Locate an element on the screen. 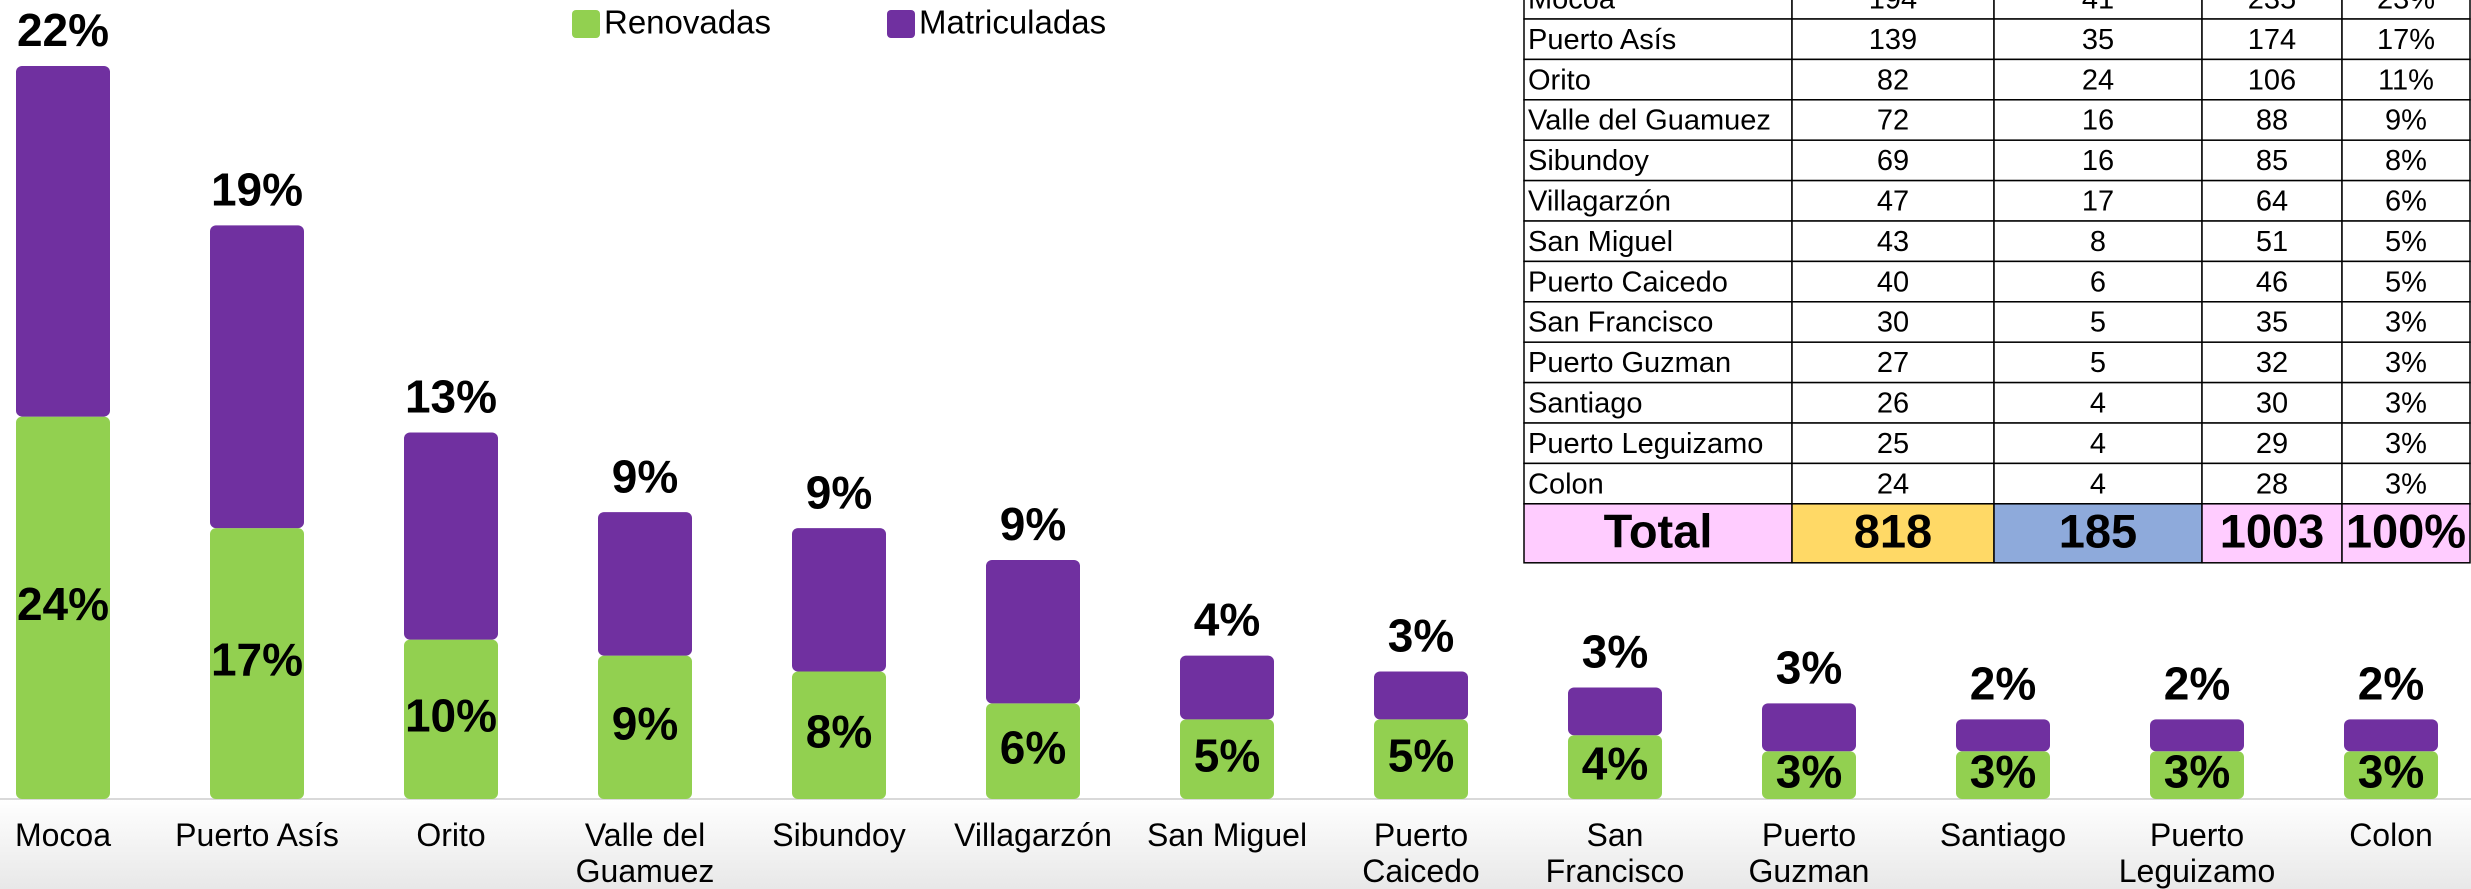 Image resolution: width=2471 pixels, height=889 pixels. table-text: 29 is located at coordinates (2272, 444).